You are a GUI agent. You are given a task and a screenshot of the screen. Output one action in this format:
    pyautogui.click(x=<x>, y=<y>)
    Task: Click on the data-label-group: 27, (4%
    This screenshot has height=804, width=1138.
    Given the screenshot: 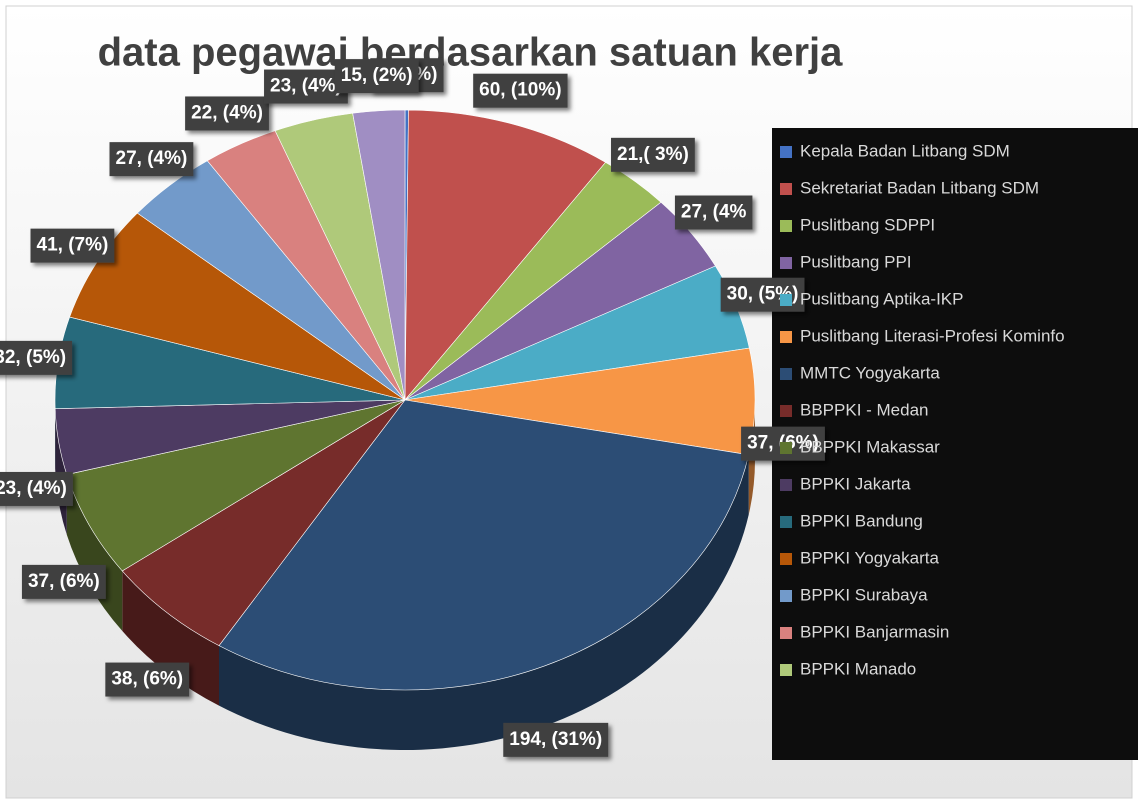 What is the action you would take?
    pyautogui.click(x=713, y=212)
    